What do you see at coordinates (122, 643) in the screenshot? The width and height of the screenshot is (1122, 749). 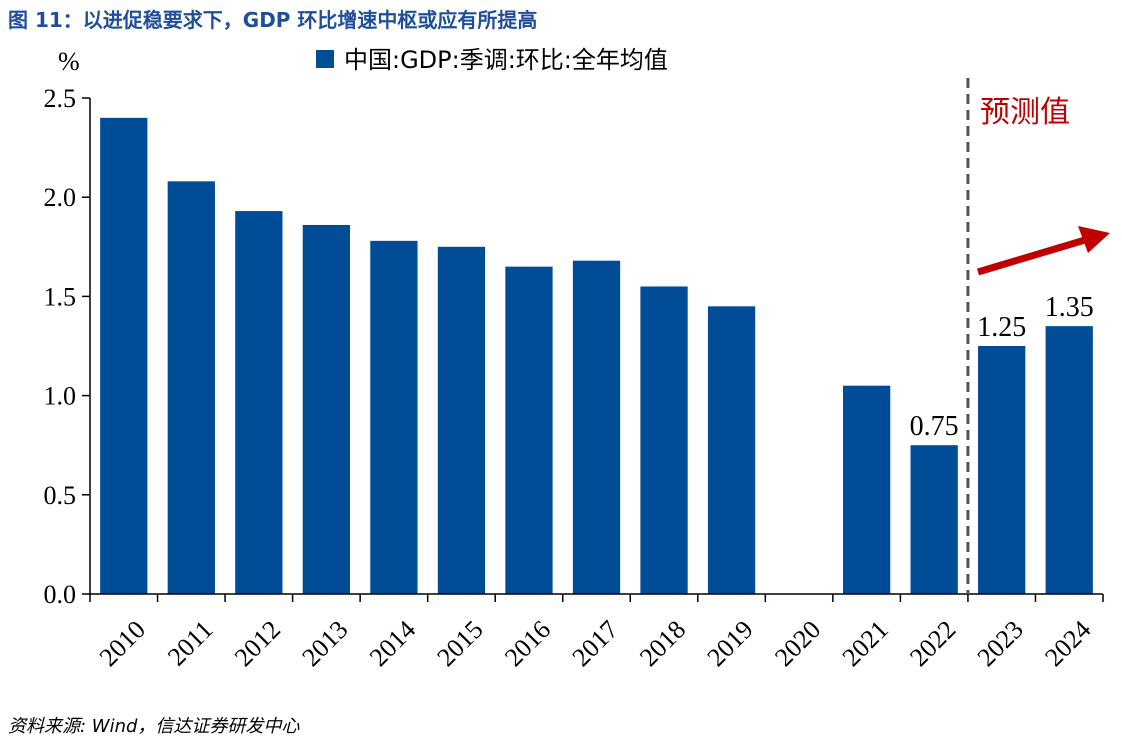 I see `x-tick-label: 2010` at bounding box center [122, 643].